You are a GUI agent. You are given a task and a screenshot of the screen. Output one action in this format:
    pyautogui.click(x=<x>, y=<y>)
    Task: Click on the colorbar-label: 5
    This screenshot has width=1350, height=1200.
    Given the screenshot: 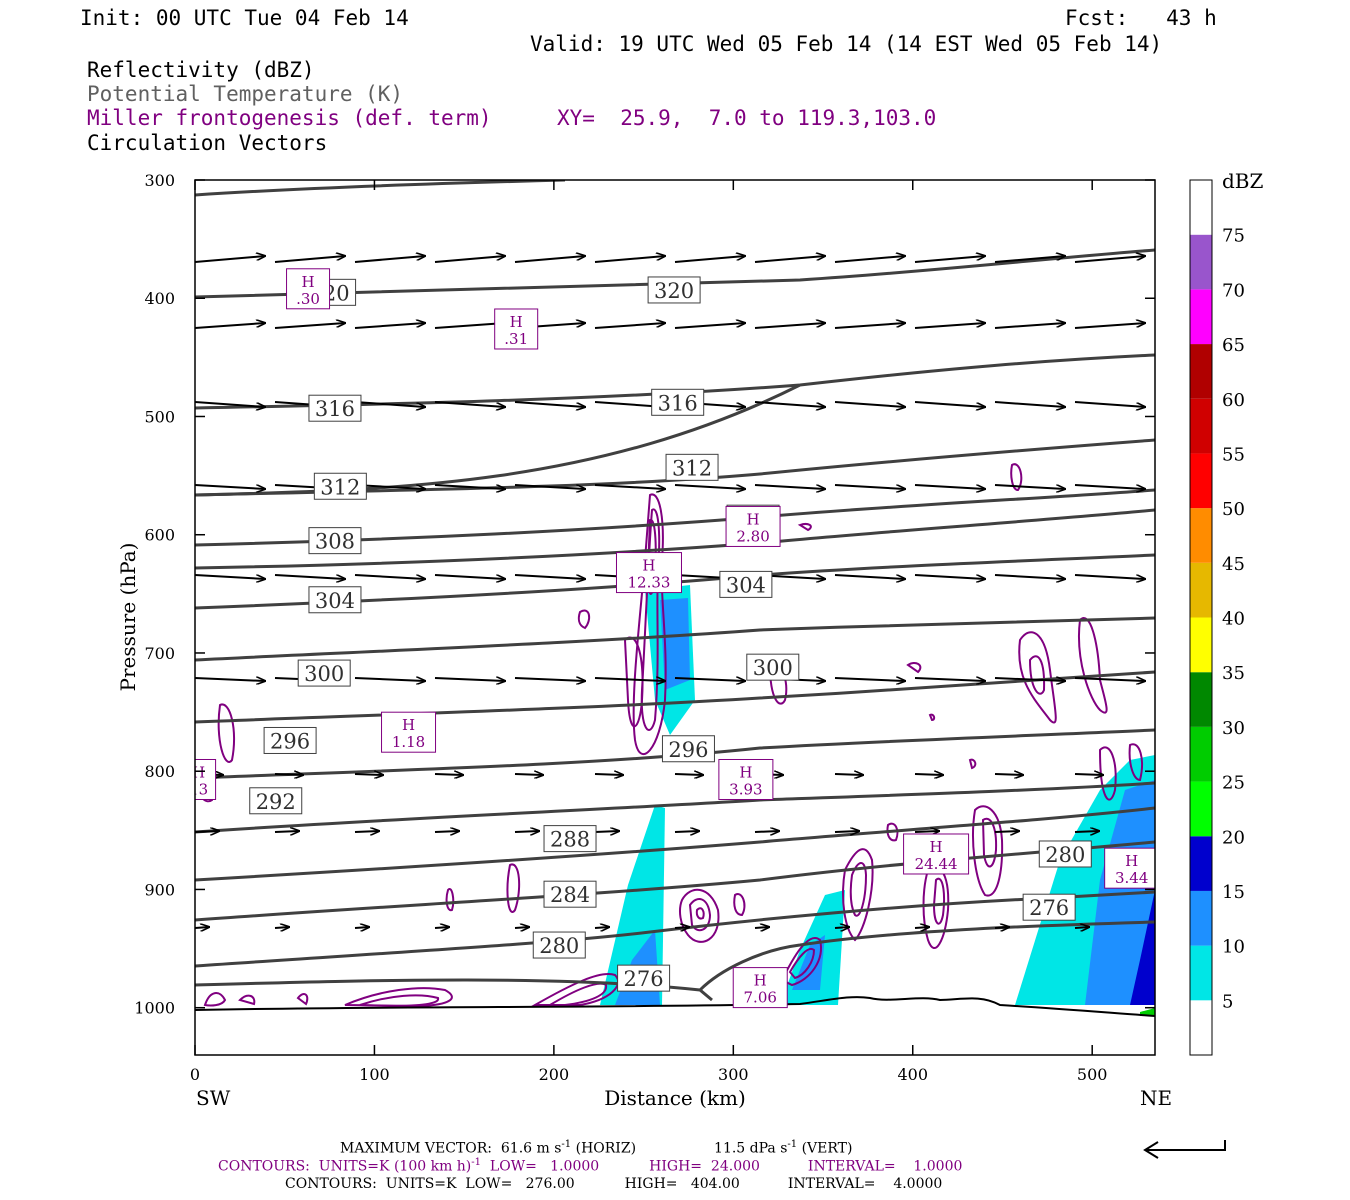 What is the action you would take?
    pyautogui.click(x=1227, y=1001)
    